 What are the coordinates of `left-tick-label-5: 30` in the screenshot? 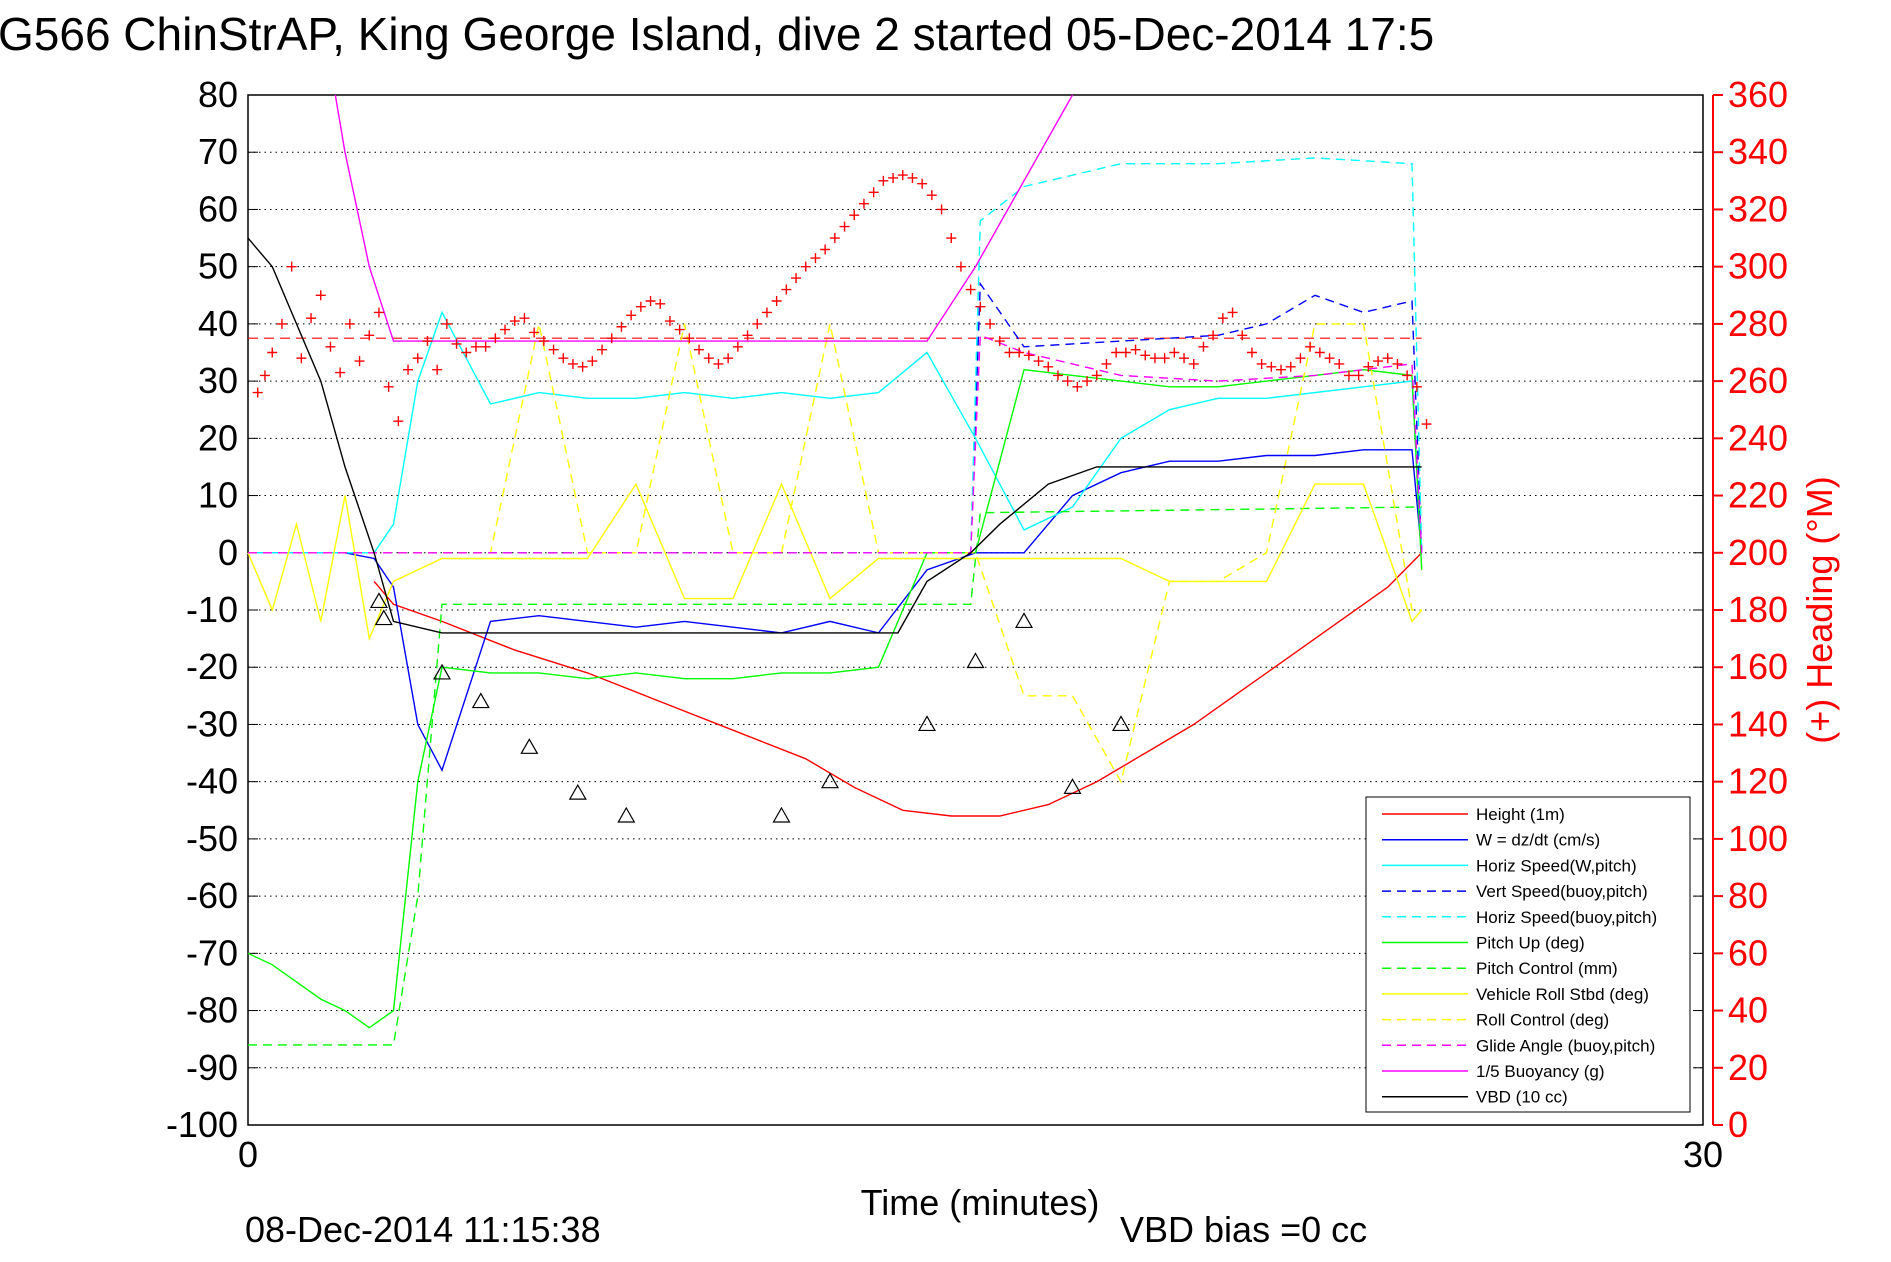 It's located at (218, 380).